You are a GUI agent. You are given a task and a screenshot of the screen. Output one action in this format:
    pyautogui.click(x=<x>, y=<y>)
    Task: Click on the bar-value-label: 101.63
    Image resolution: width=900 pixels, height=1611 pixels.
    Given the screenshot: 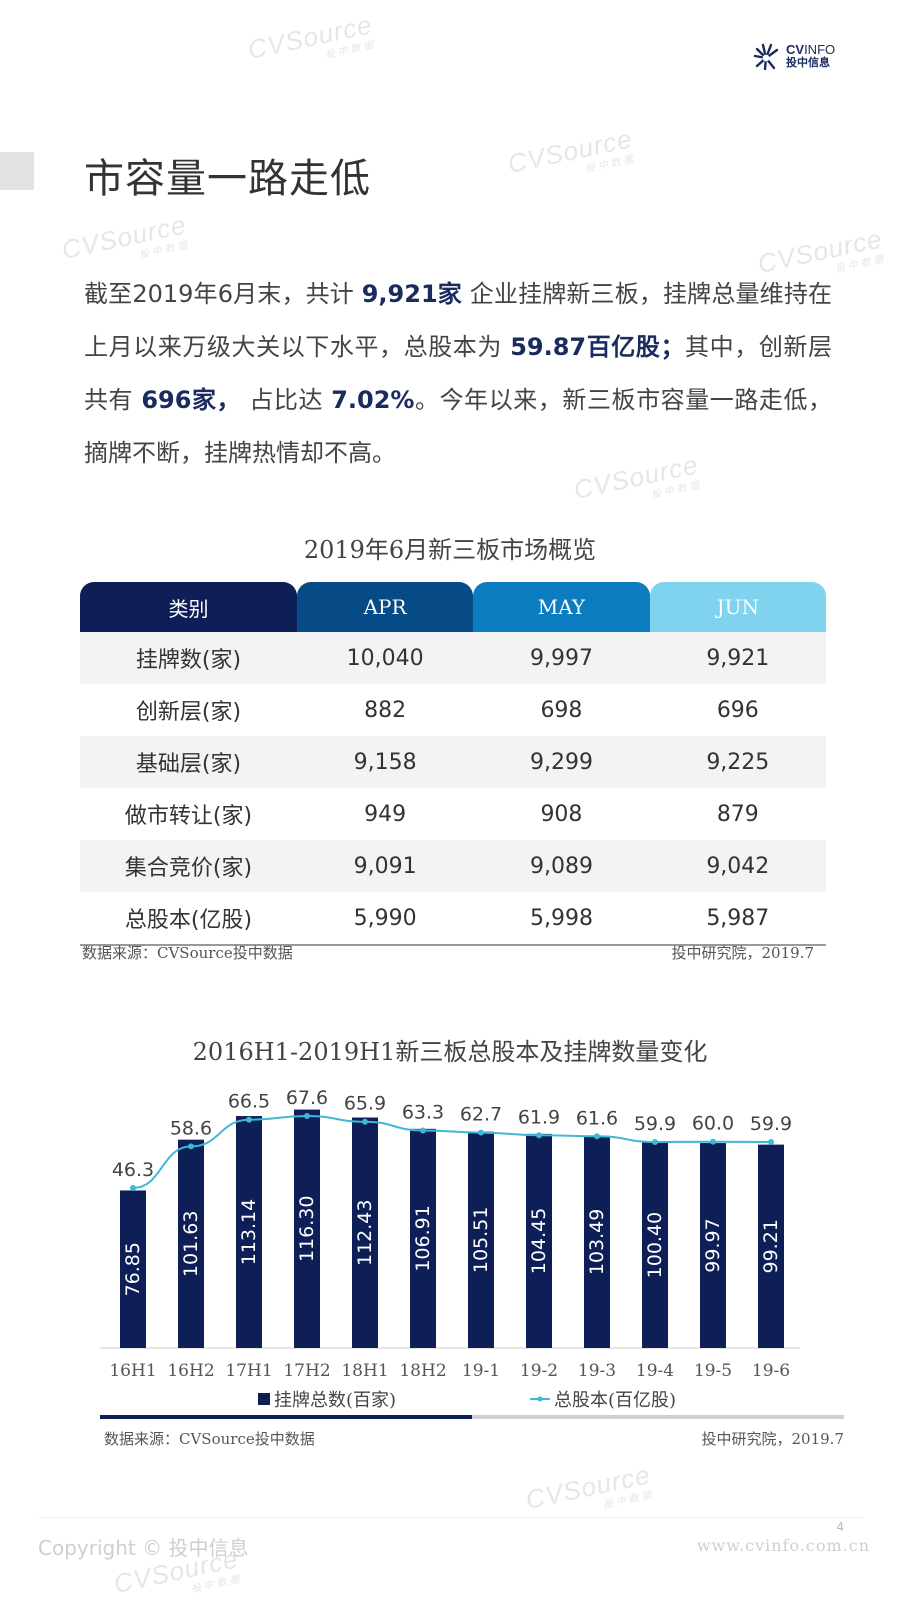 What is the action you would take?
    pyautogui.click(x=191, y=1244)
    